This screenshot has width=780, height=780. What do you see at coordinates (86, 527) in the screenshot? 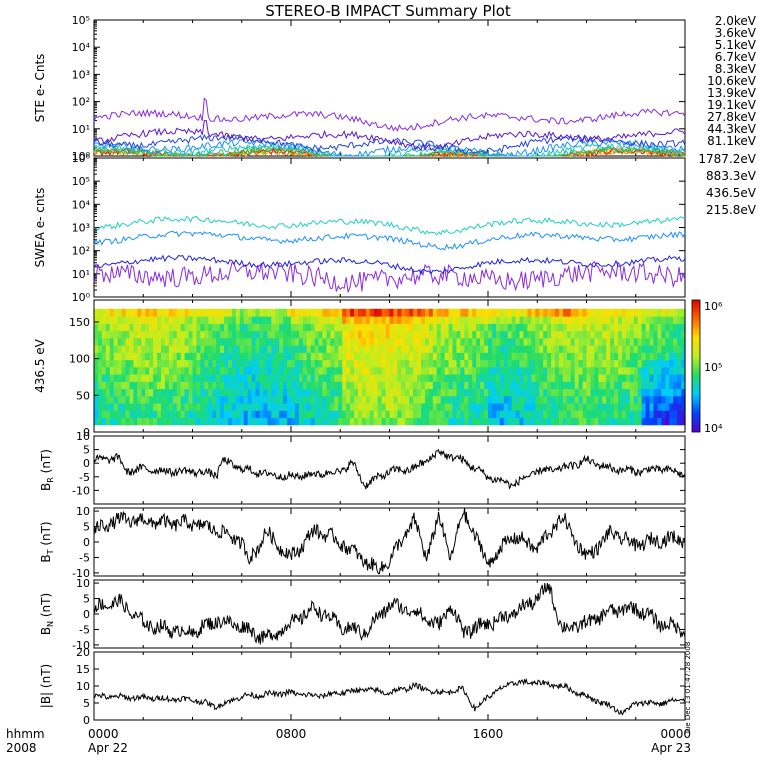
I see `ytick-label: 5` at bounding box center [86, 527].